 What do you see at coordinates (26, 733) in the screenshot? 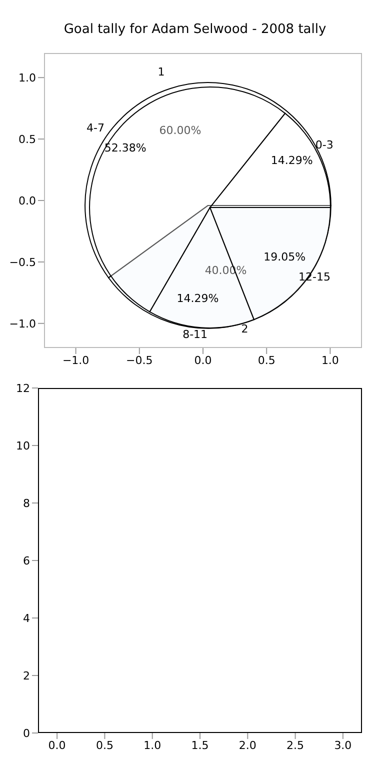
I see `y-tick-label: 0` at bounding box center [26, 733].